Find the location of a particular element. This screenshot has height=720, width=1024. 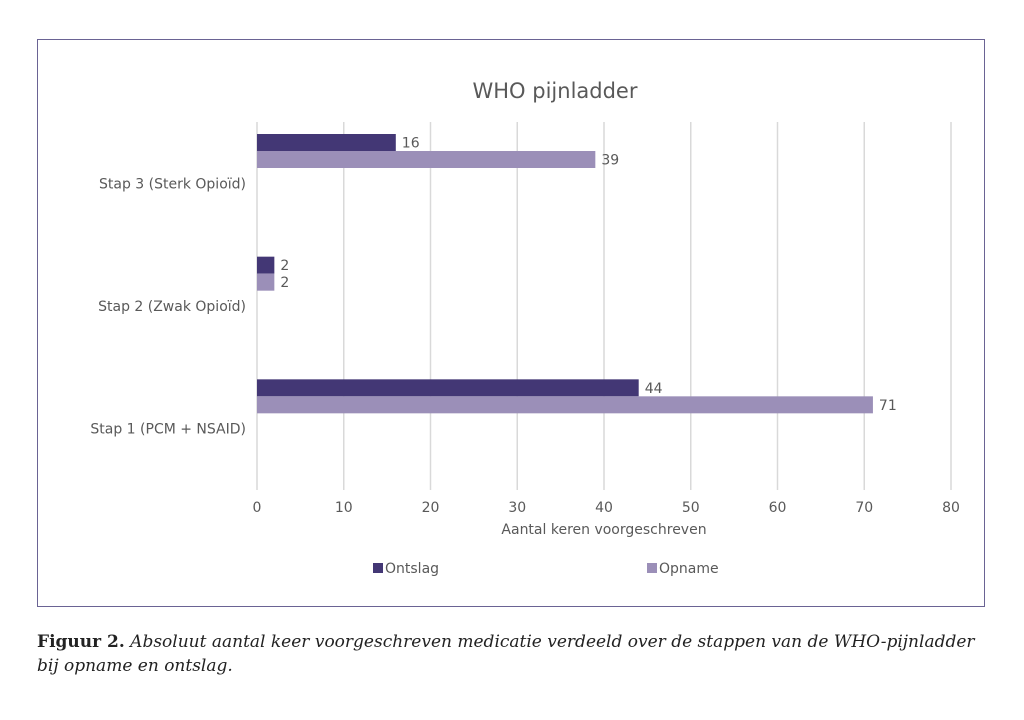

legend-label: Ontslag is located at coordinates (412, 569).